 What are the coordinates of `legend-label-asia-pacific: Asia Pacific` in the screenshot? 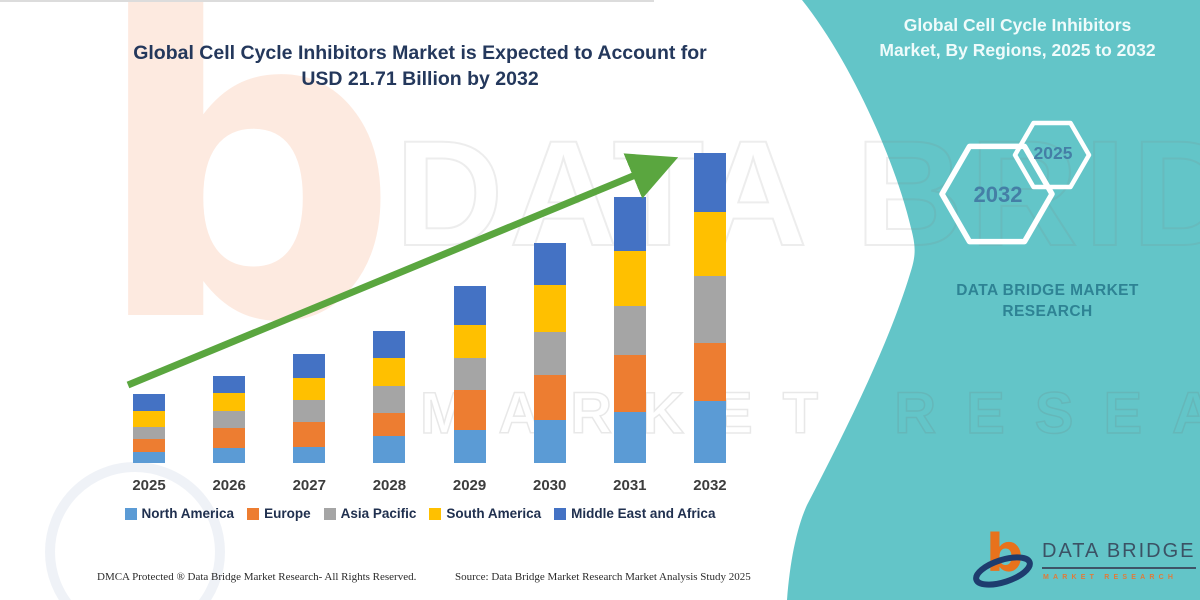 It's located at (378, 513).